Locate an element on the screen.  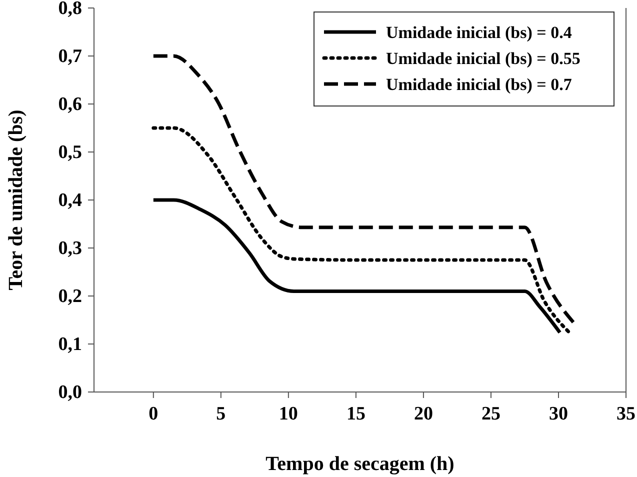
y-tick-label: 0,2 is located at coordinates (70, 297).